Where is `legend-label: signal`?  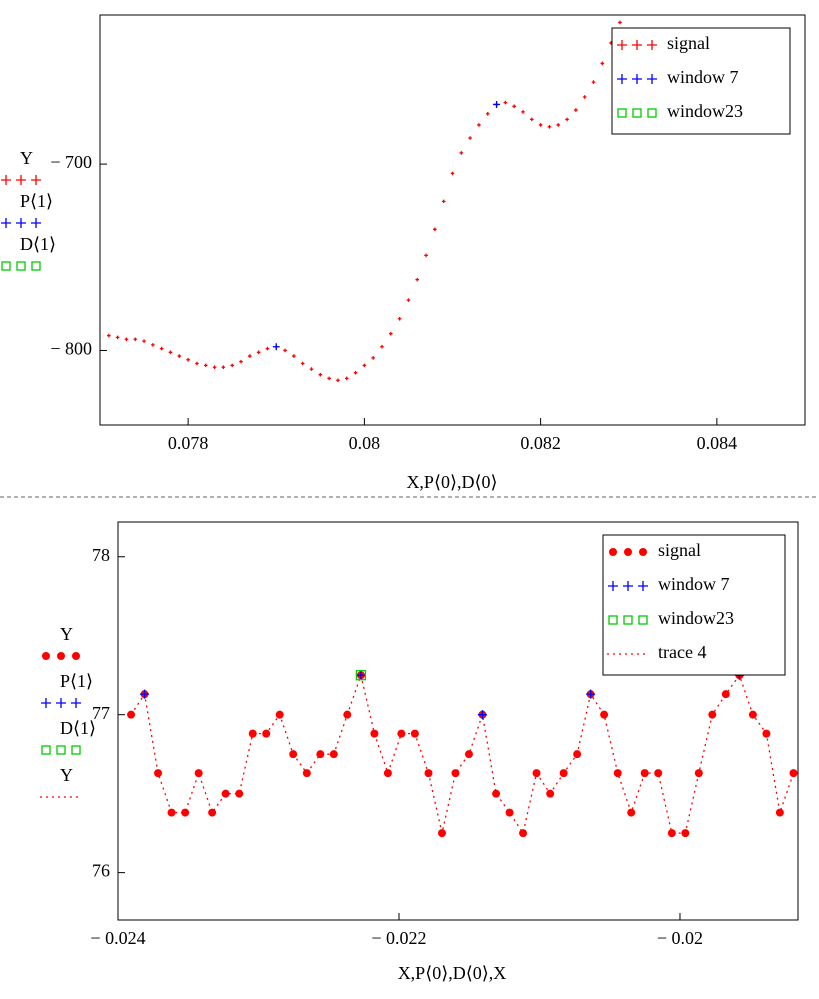
legend-label: signal is located at coordinates (679, 550).